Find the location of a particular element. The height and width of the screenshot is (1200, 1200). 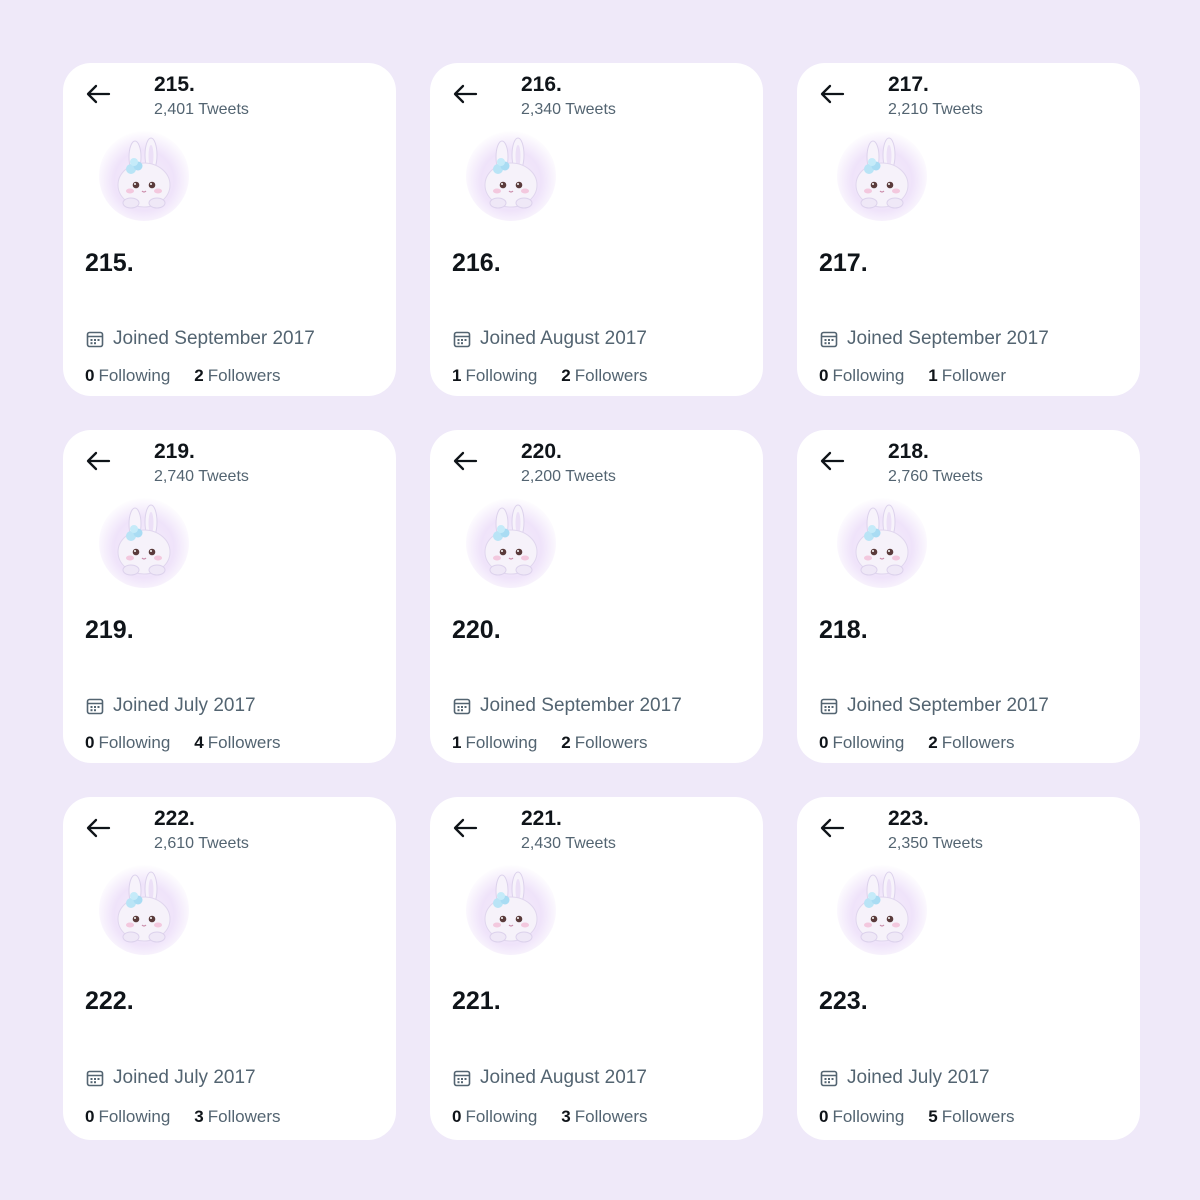

followers-link: 4 Followers is located at coordinates (237, 743).